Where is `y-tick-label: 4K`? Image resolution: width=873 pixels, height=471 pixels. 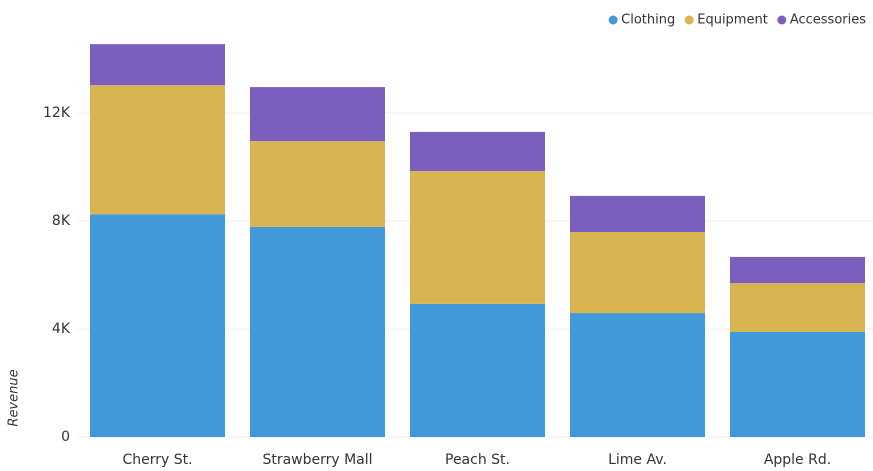 y-tick-label: 4K is located at coordinates (61, 329).